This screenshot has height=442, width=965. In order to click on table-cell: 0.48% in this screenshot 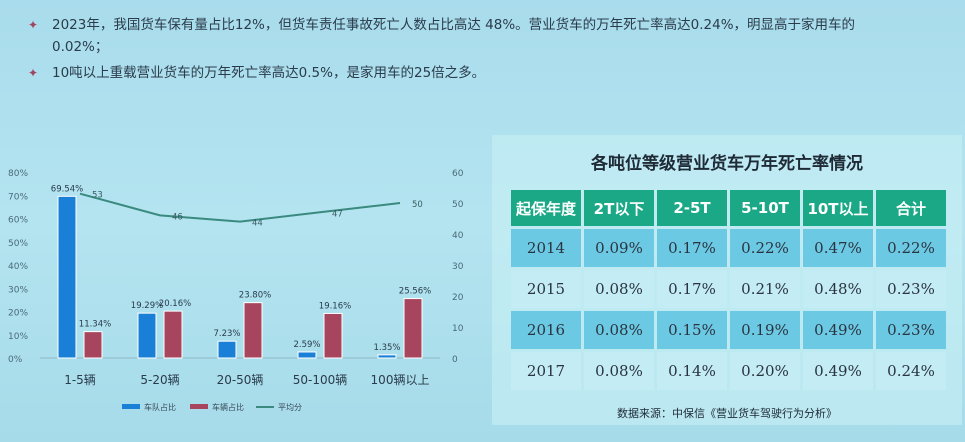, I will do `click(838, 289)`.